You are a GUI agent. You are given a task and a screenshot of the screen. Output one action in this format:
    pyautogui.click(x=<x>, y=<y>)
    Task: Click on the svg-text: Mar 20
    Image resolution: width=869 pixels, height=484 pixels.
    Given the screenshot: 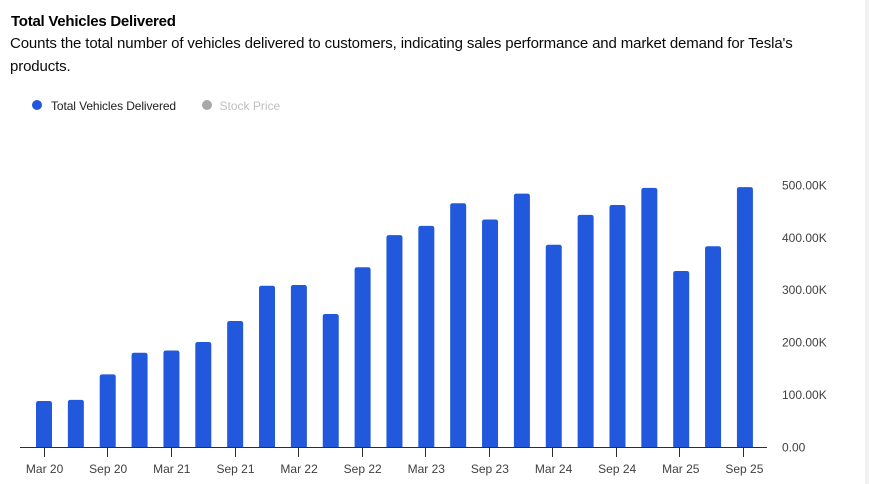 What is the action you would take?
    pyautogui.click(x=45, y=469)
    